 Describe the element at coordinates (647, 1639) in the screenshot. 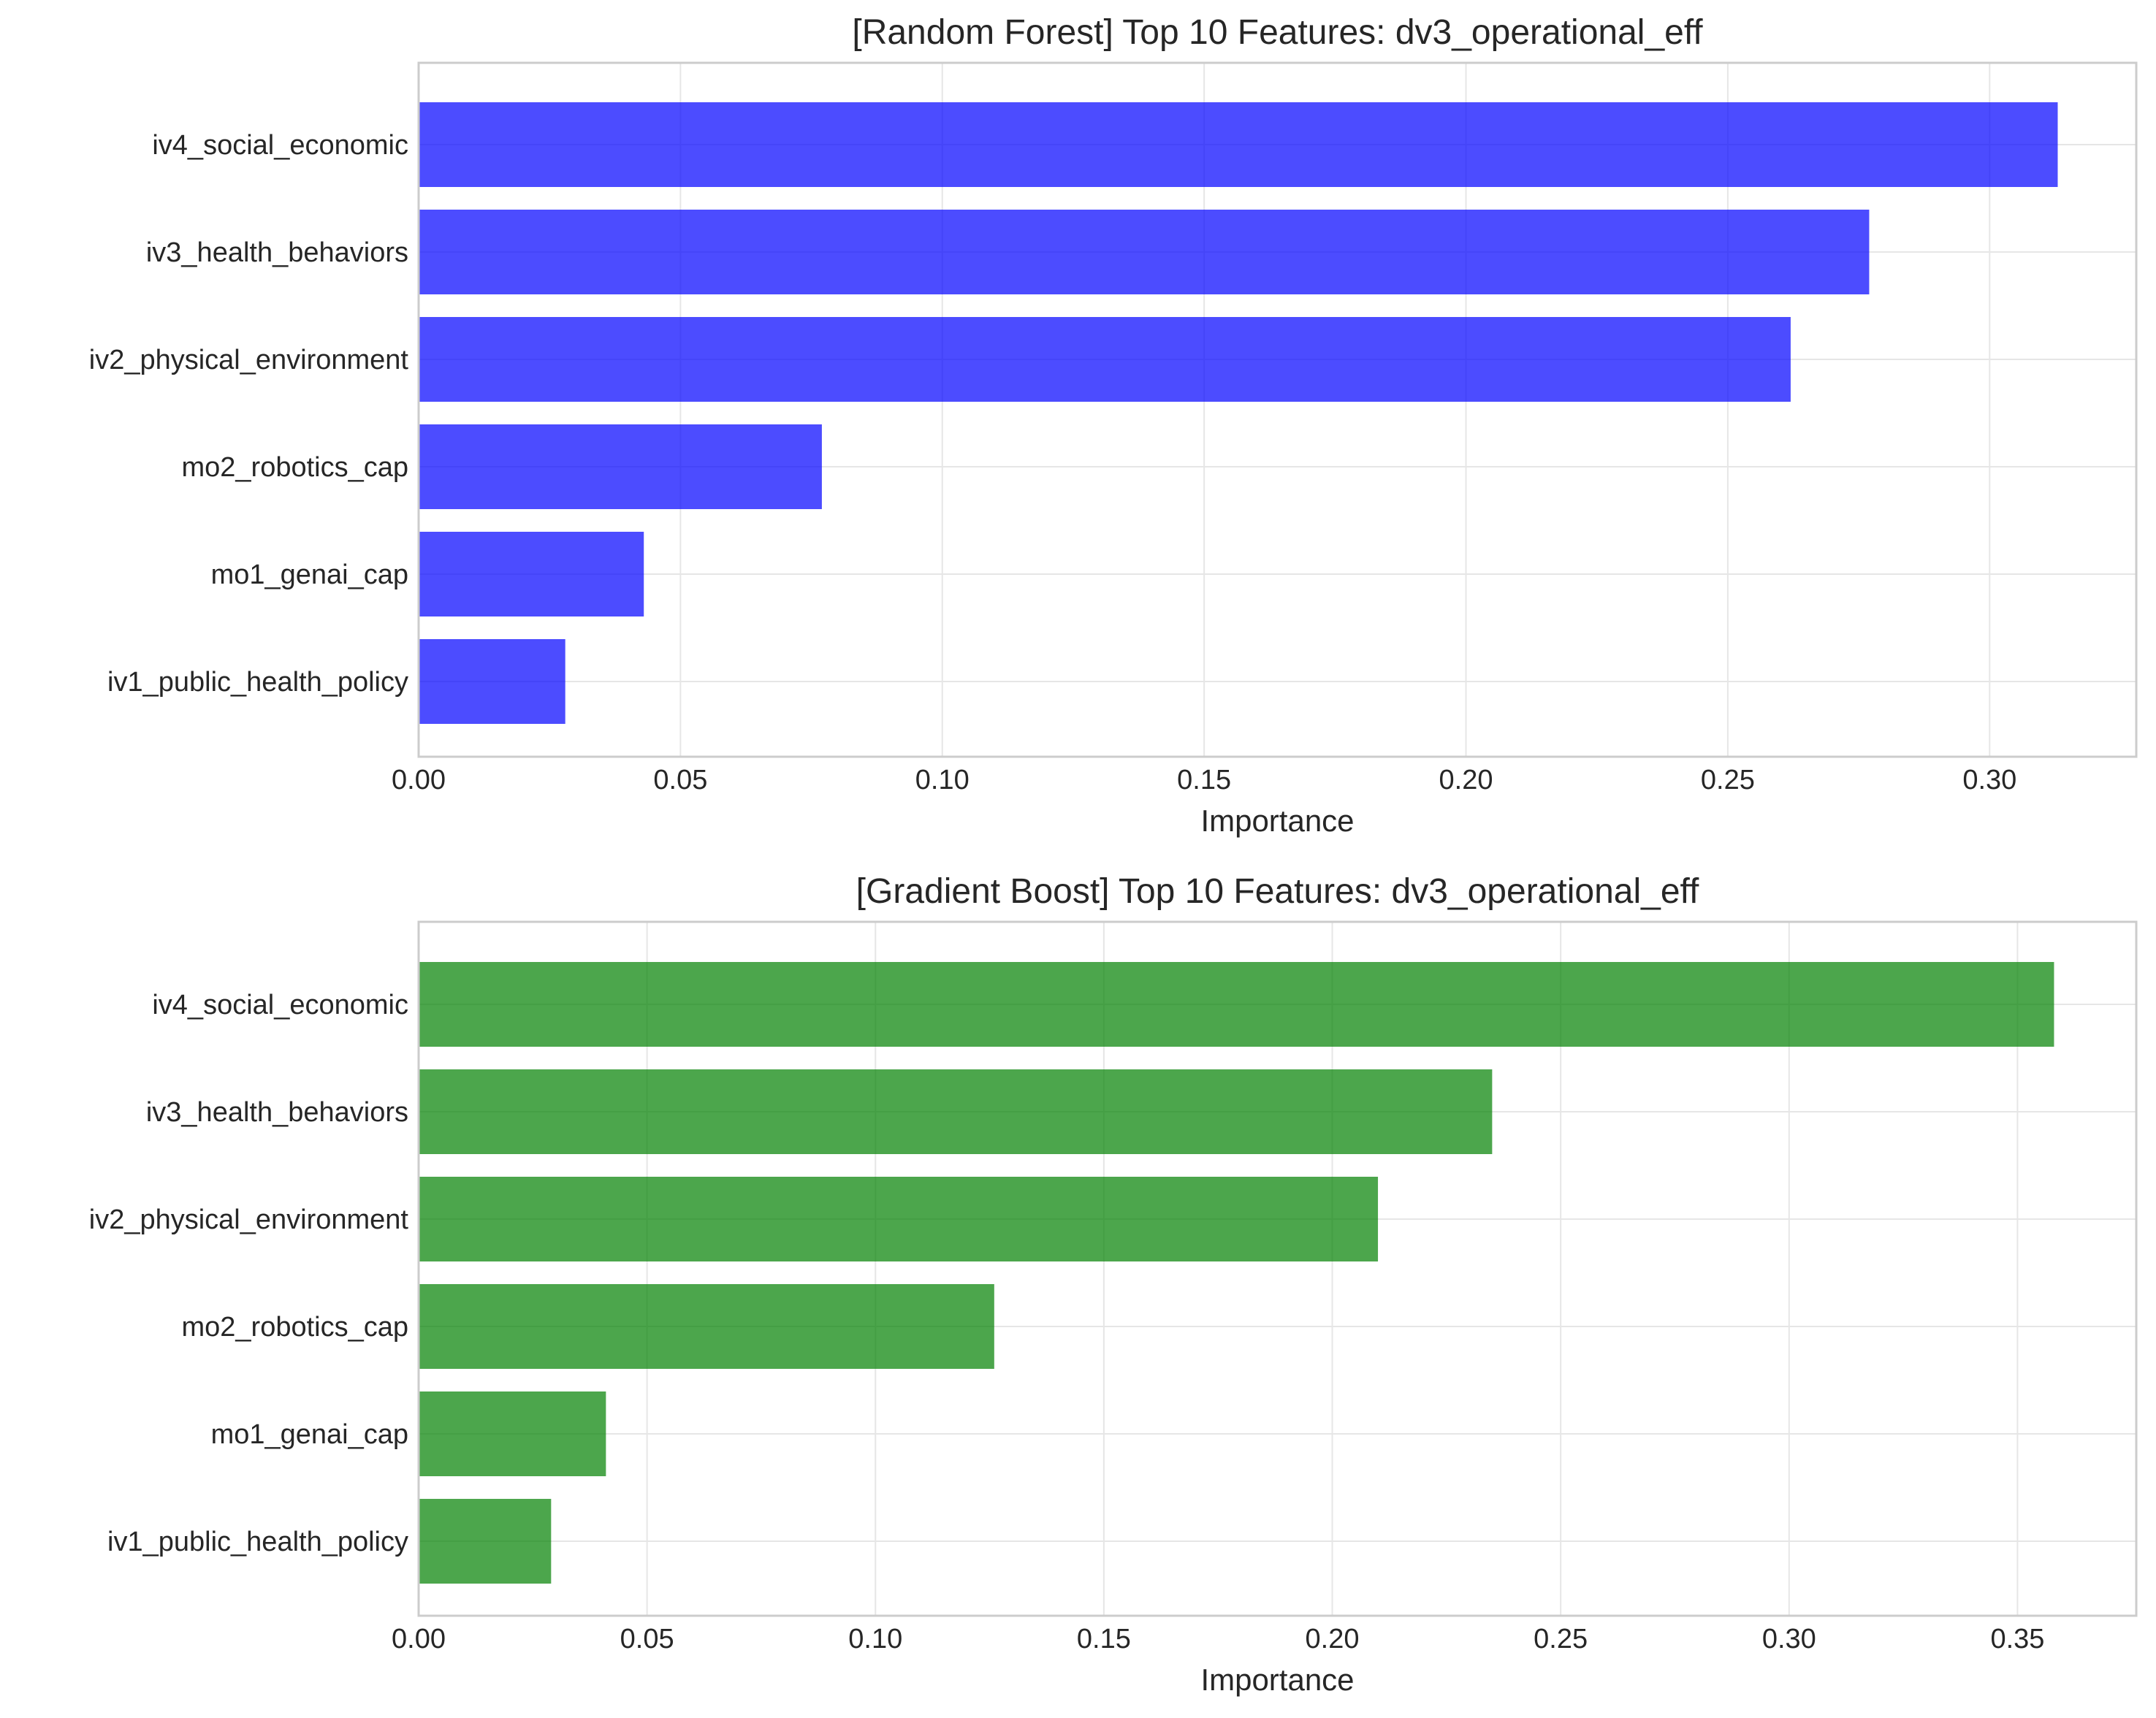

I see `gradient-boost-x-tick-label: 0.05` at that location.